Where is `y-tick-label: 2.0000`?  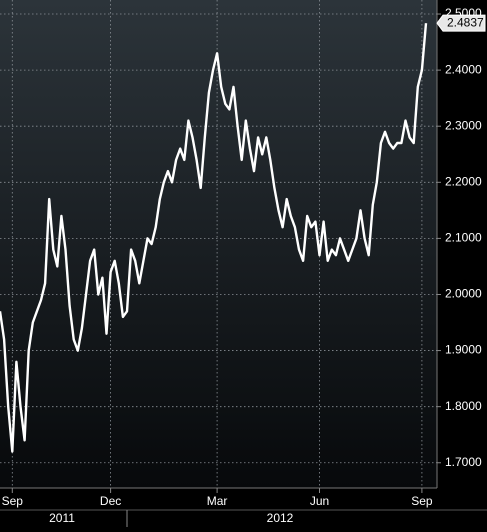
y-tick-label: 2.0000 is located at coordinates (463, 294).